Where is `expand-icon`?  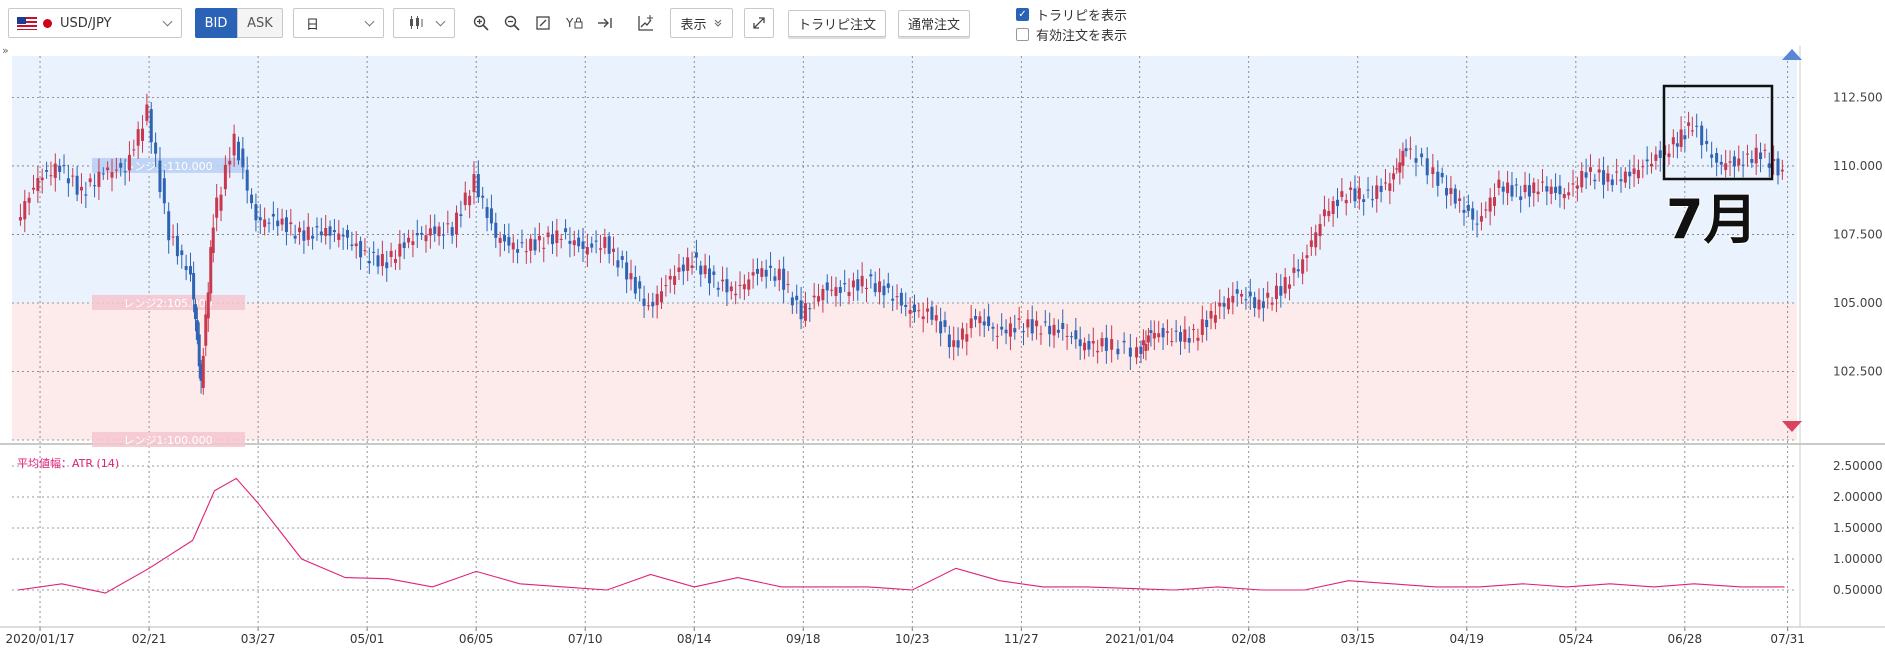
expand-icon is located at coordinates (759, 23).